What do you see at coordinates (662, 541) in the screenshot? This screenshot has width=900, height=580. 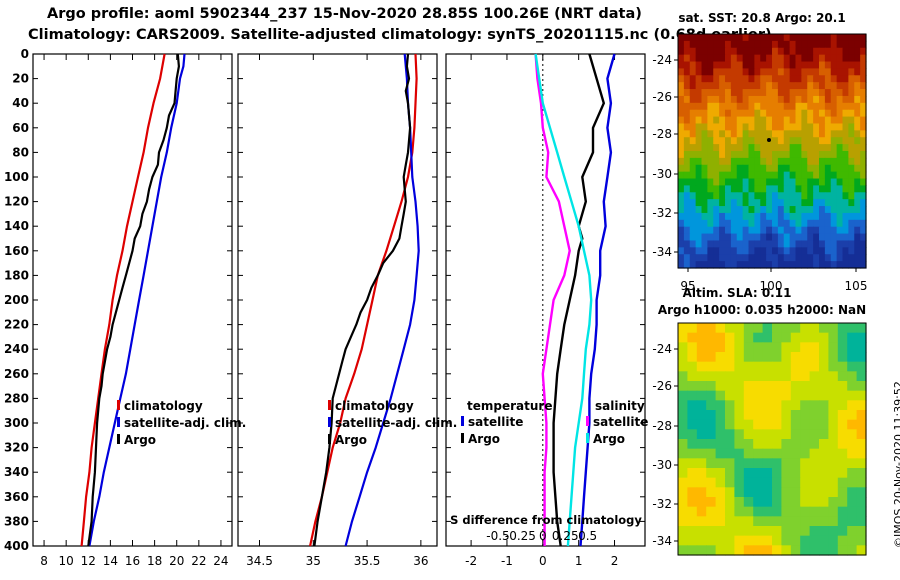 I see `sla-ytick-label: -34` at bounding box center [662, 541].